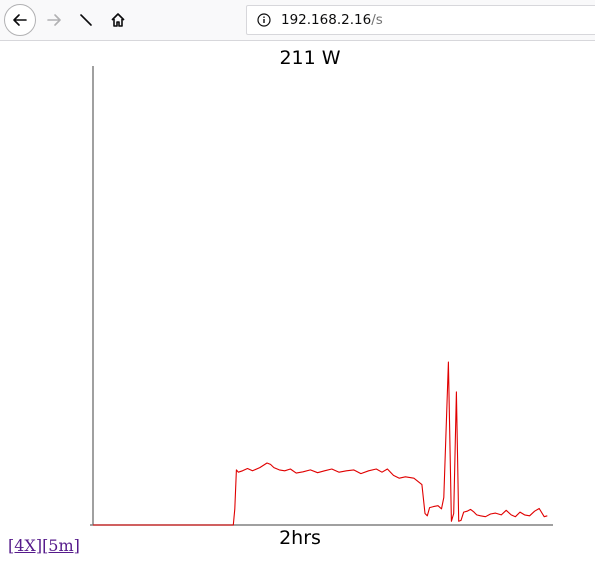 The width and height of the screenshot is (595, 568). Describe the element at coordinates (326, 20) in the screenshot. I see `url-host: 192.168.2.16` at that location.